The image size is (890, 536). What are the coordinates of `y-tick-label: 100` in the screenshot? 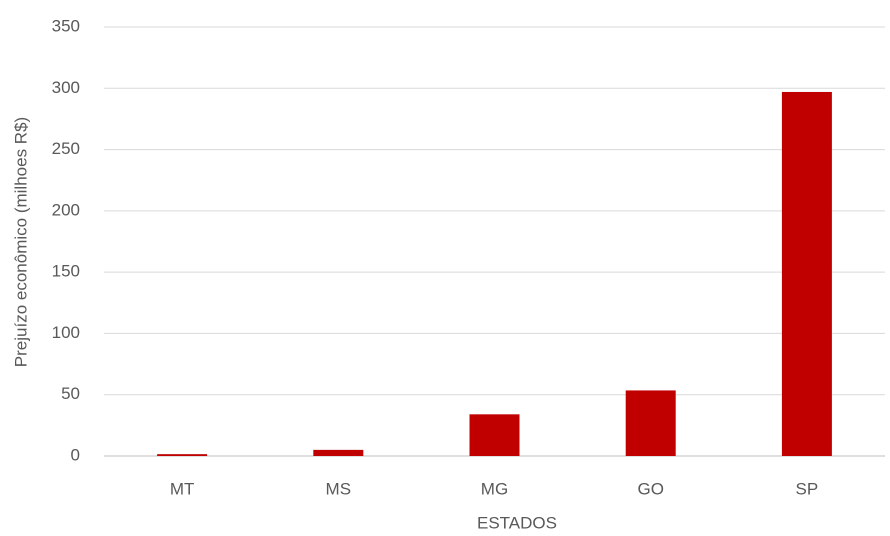 It's located at (66, 332).